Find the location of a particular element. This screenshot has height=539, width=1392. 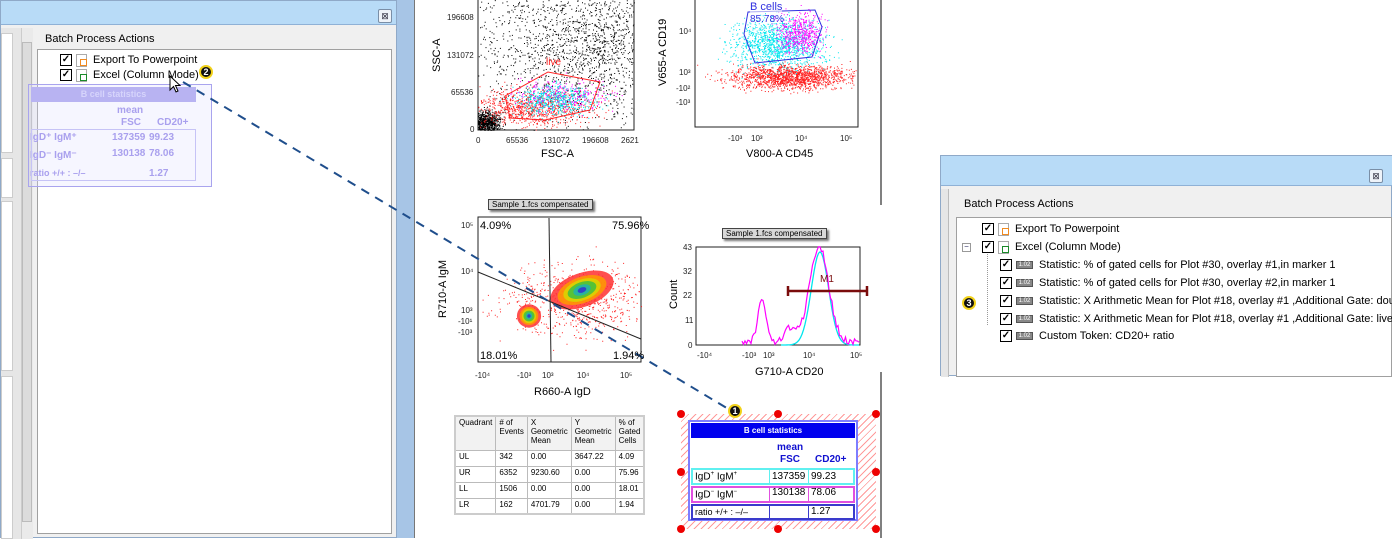

col-header: FSC is located at coordinates (790, 459).